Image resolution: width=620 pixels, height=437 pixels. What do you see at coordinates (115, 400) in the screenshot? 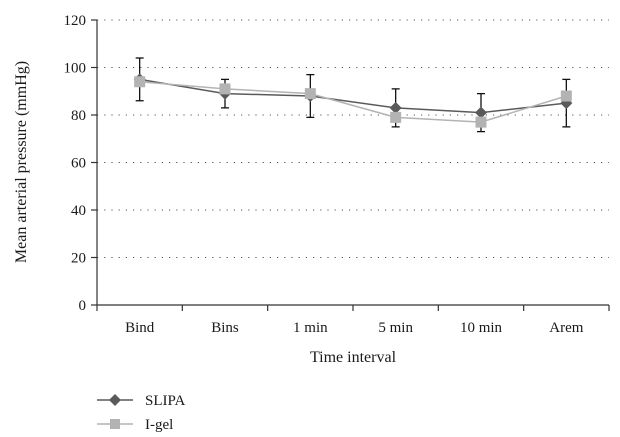
I see `legend-diamond-marker` at bounding box center [115, 400].